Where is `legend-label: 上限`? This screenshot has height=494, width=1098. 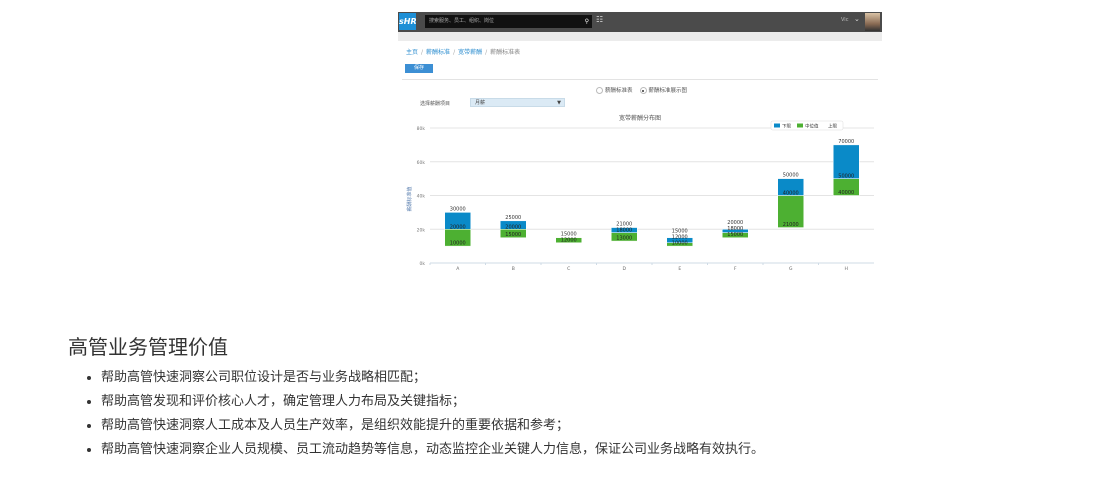
legend-label: 上限 is located at coordinates (832, 125).